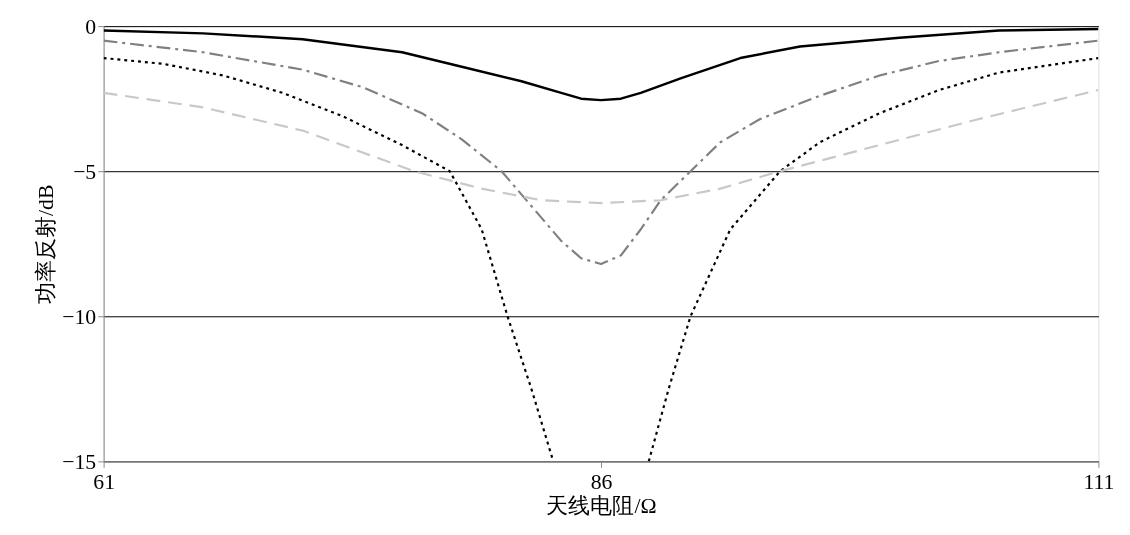 The width and height of the screenshot is (1130, 535). I want to click on y-tick-label: −5, so click(85, 171).